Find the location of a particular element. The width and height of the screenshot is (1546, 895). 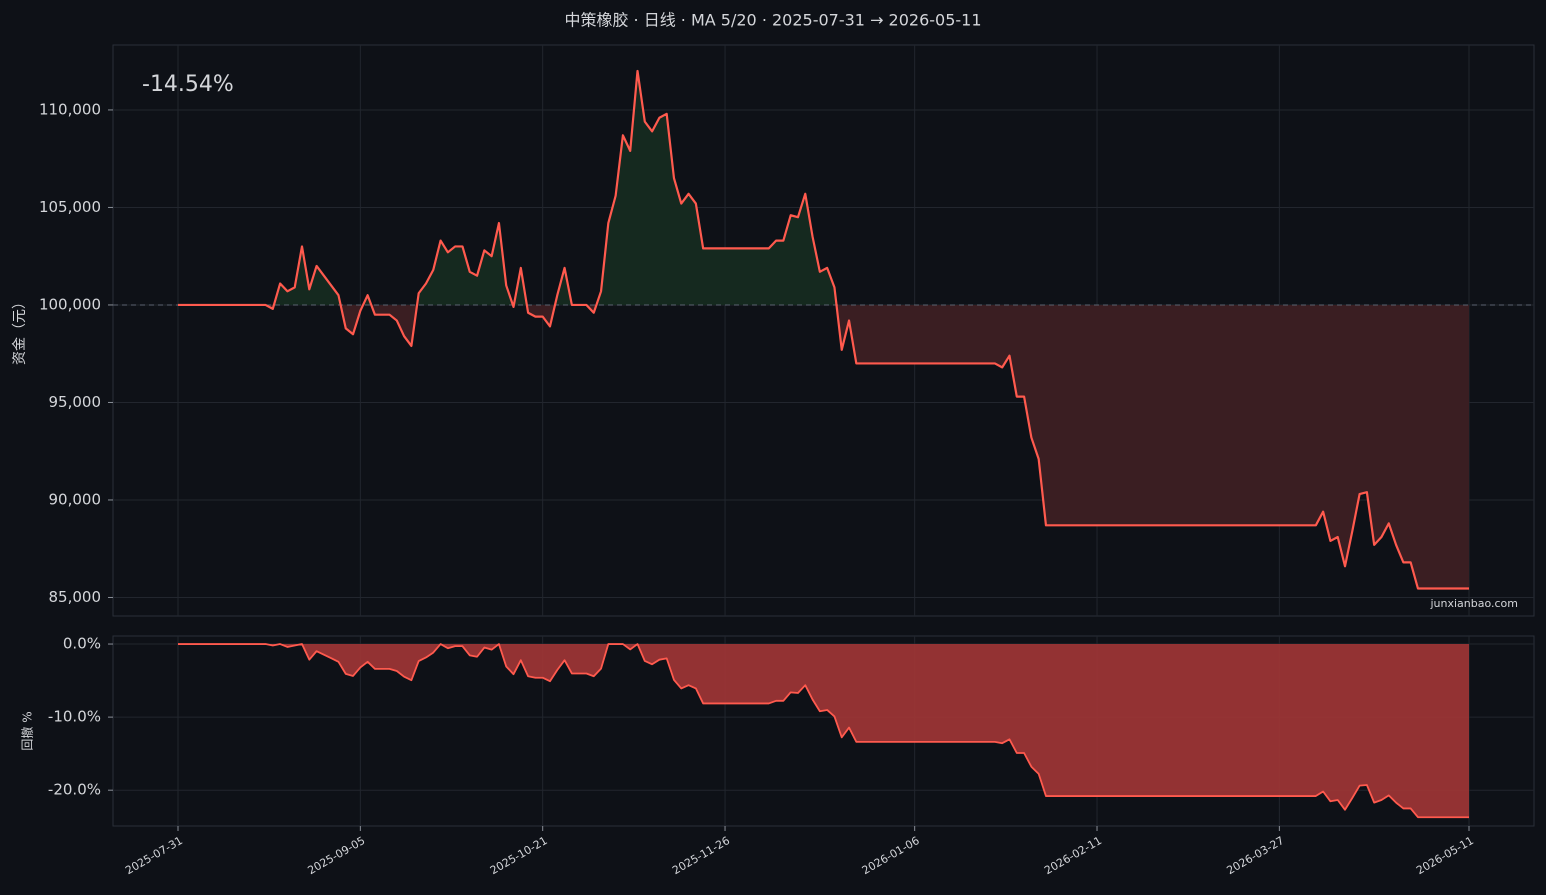

y-tick-label: 90,000 is located at coordinates (75, 499).